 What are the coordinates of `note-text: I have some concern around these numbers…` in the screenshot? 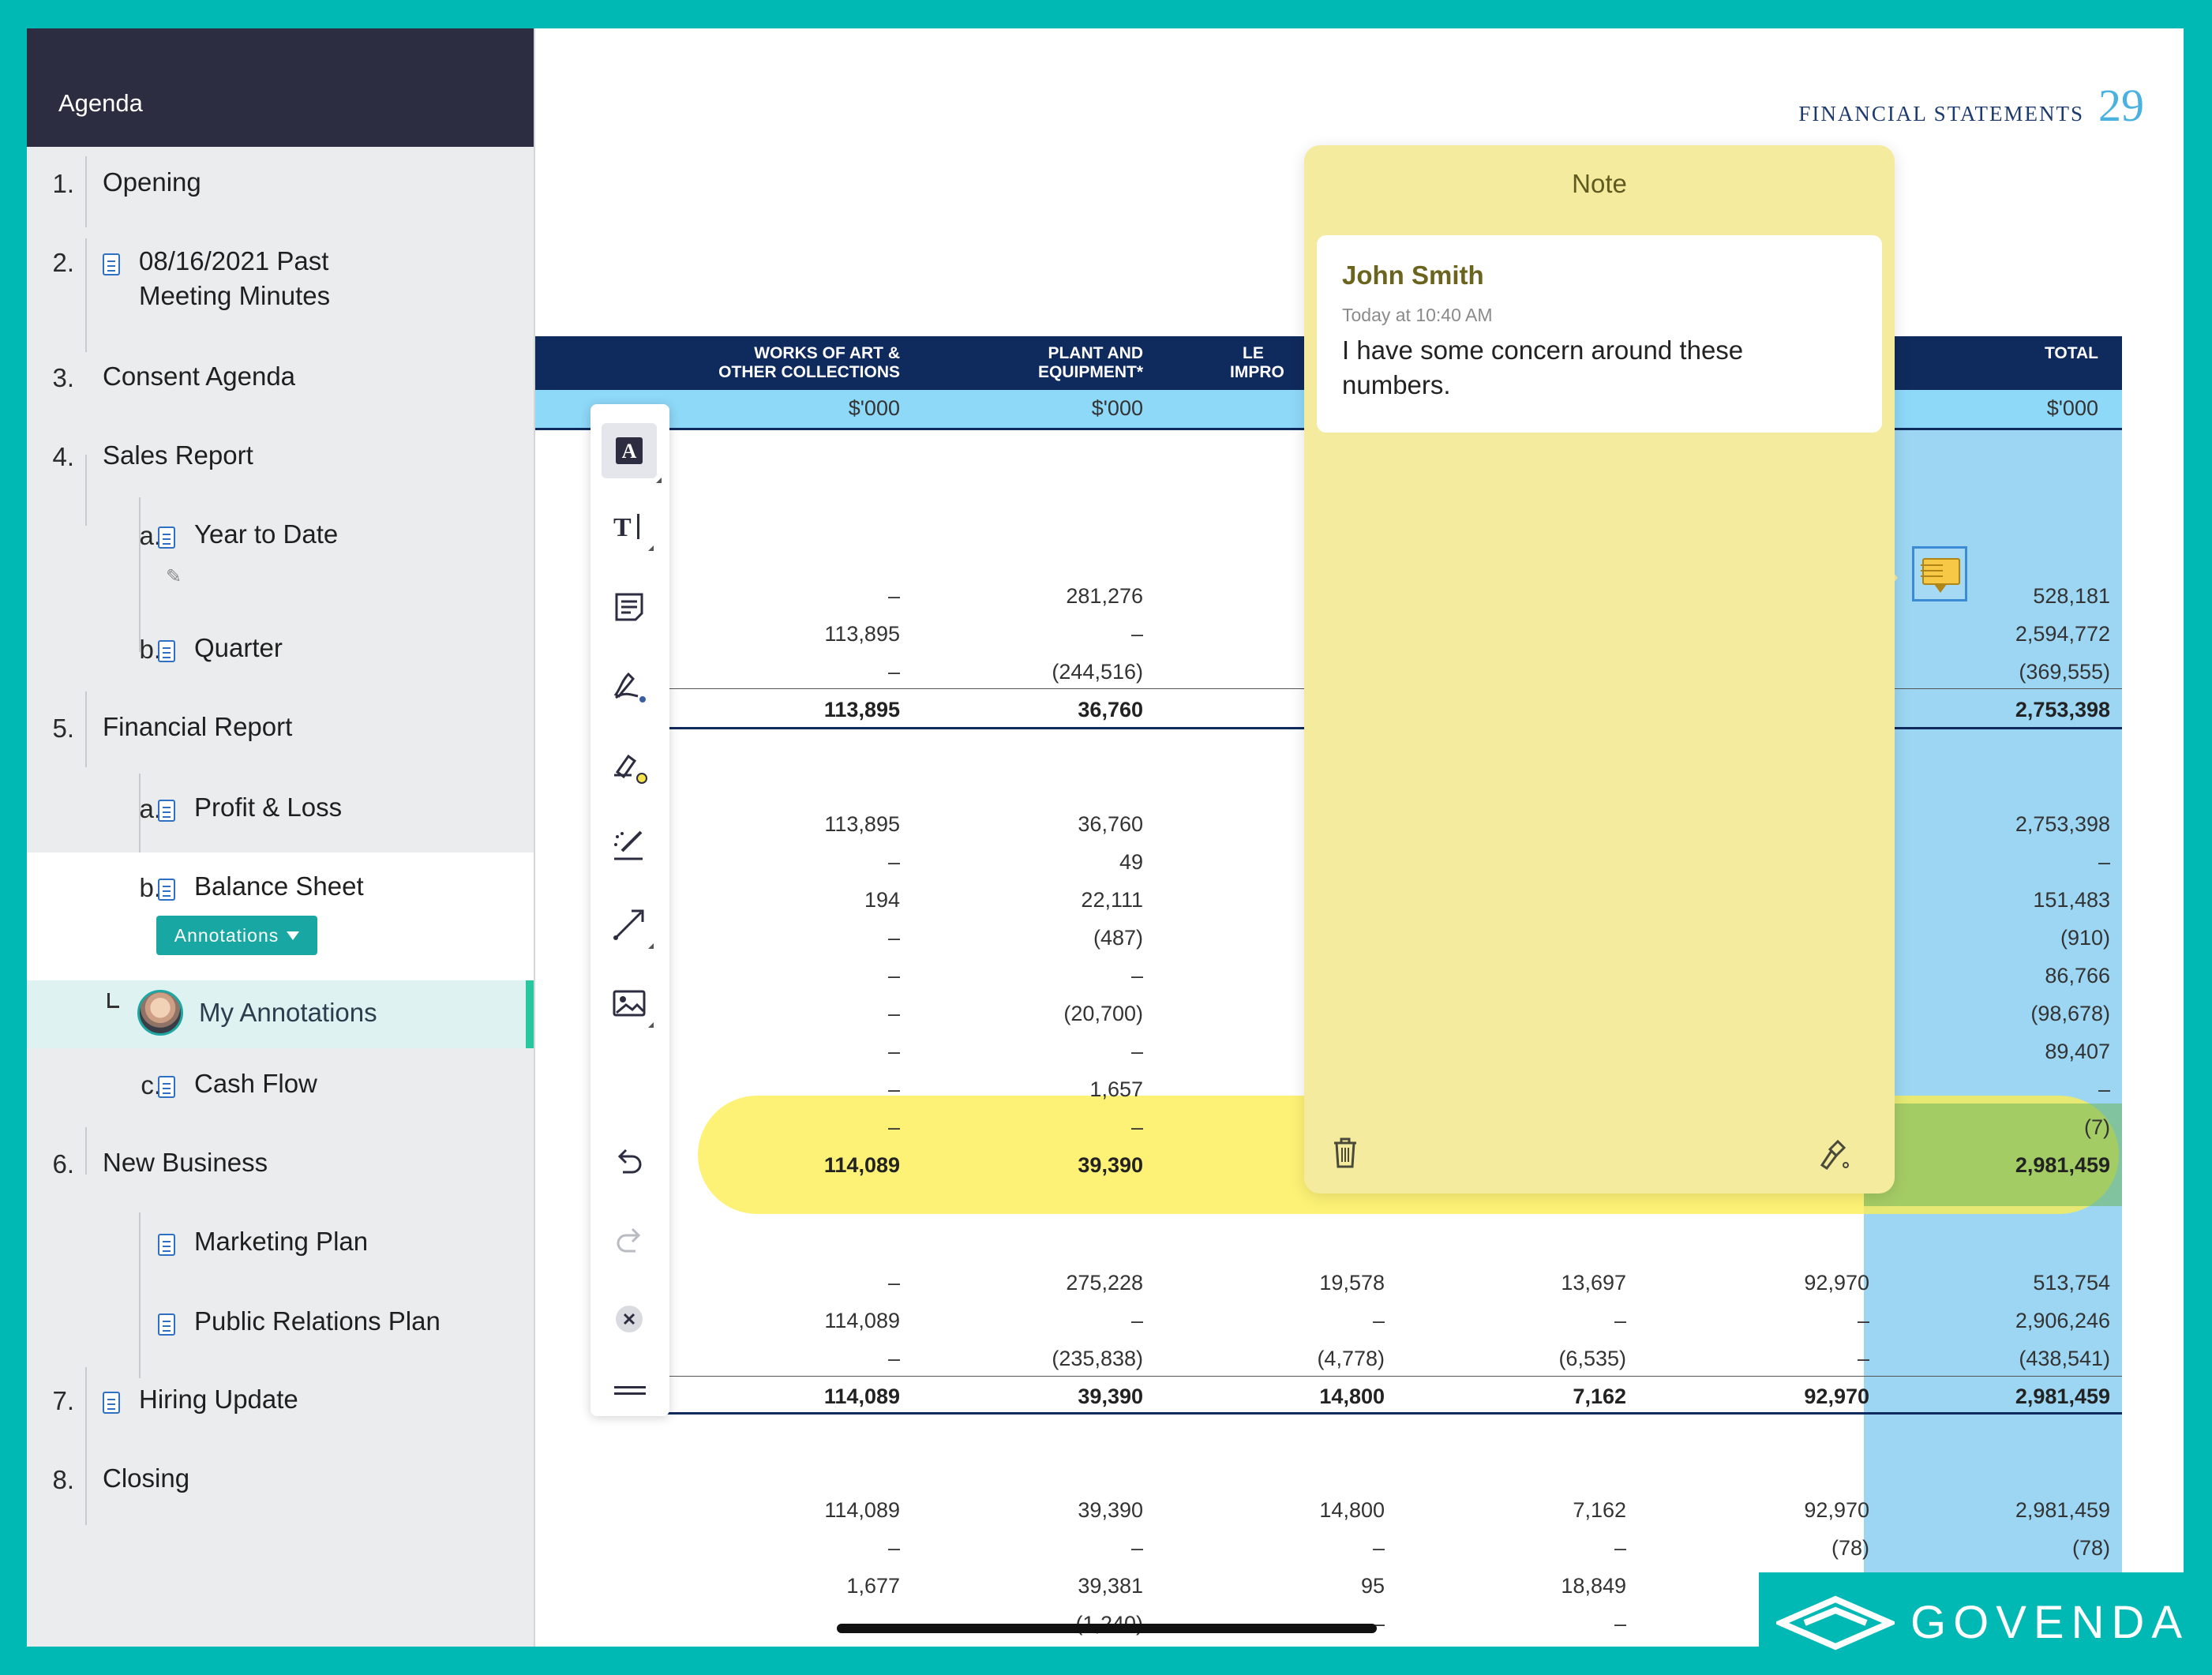 It's located at (1543, 367).